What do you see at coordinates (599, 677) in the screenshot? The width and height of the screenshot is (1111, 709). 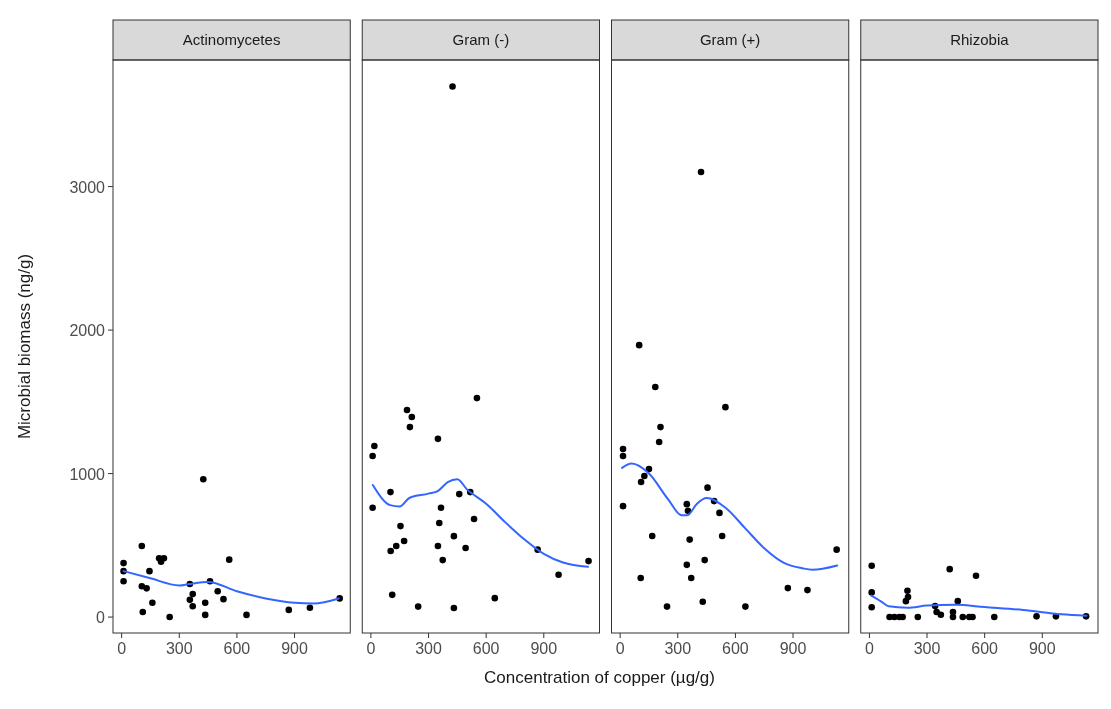 I see `x-axis-title: Concentration of copper (µg/g)` at bounding box center [599, 677].